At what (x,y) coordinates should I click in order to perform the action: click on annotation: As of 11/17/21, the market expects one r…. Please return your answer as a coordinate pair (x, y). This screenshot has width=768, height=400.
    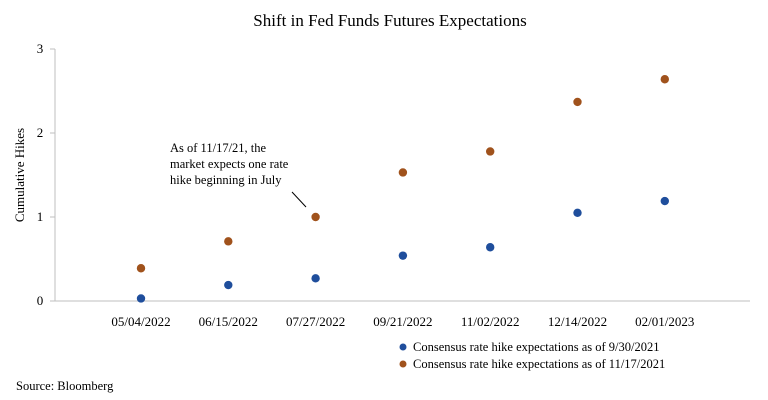
    Looking at the image, I should click on (238, 174).